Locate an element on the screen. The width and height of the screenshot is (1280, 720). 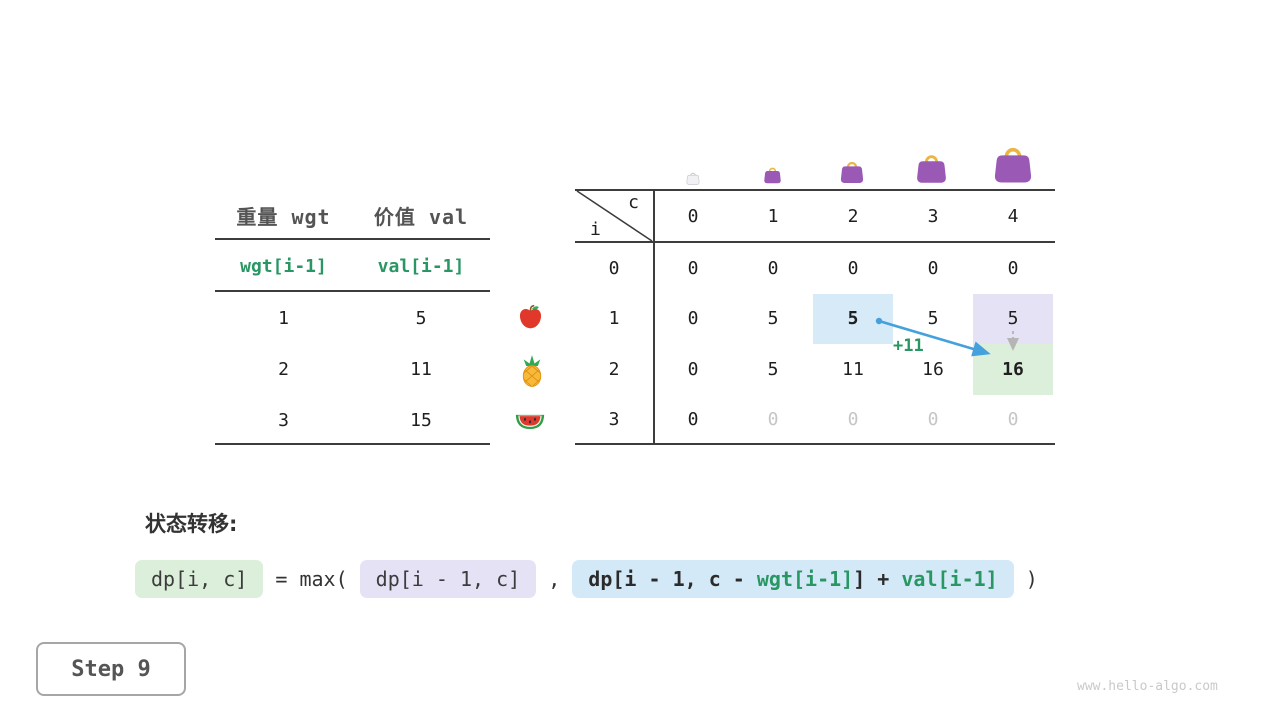
bag-large-icon is located at coordinates (931, 169).